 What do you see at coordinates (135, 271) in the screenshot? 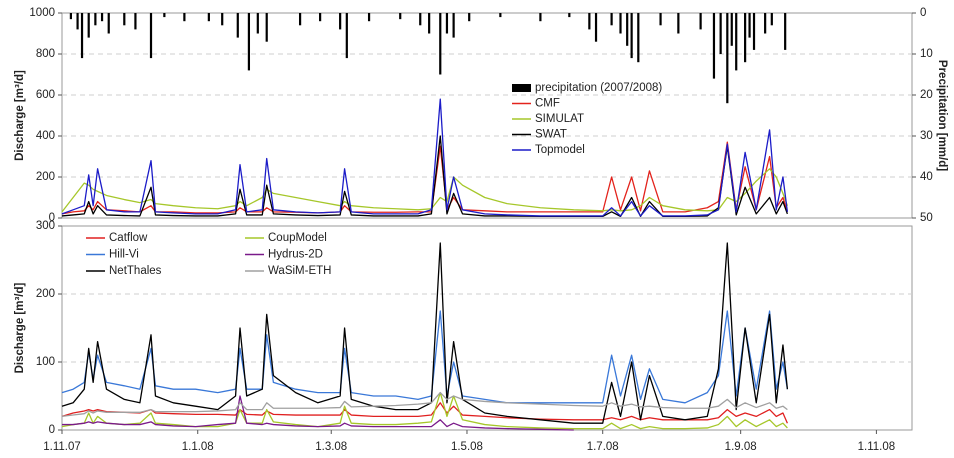
I see `legend-label: NetThales` at bounding box center [135, 271].